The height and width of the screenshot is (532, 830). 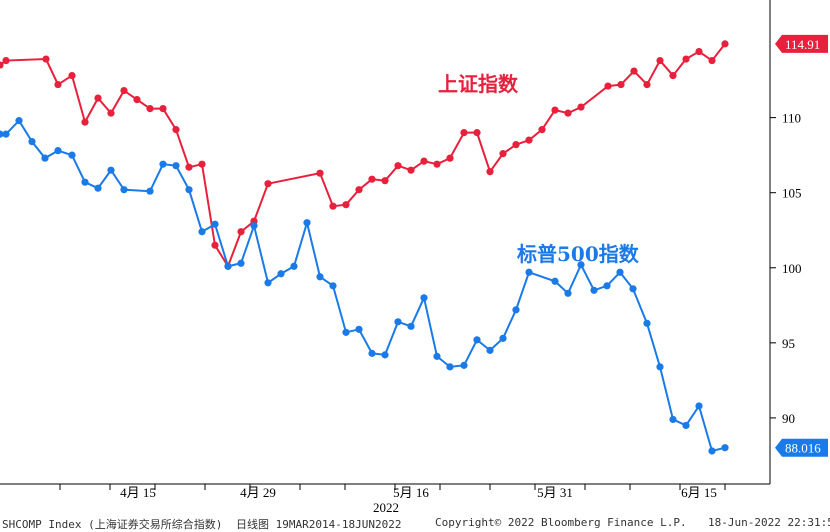 I want to click on y-tick-label: 100, so click(x=792, y=268).